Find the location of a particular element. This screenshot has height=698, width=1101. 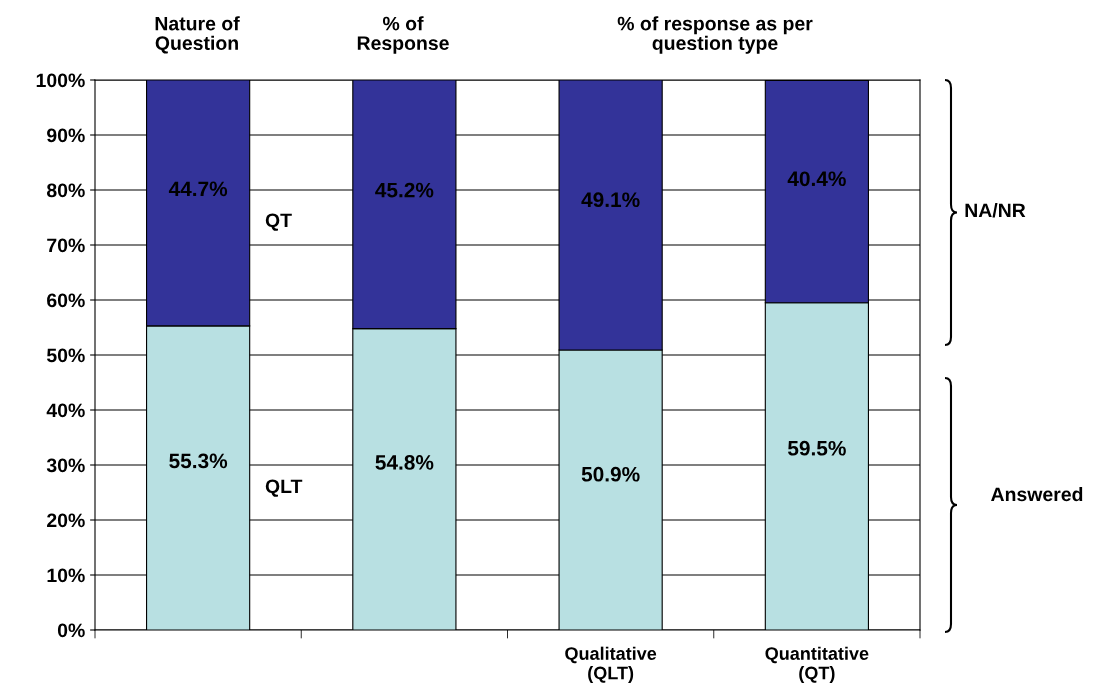

text: % of response as per question type is located at coordinates (715, 35).